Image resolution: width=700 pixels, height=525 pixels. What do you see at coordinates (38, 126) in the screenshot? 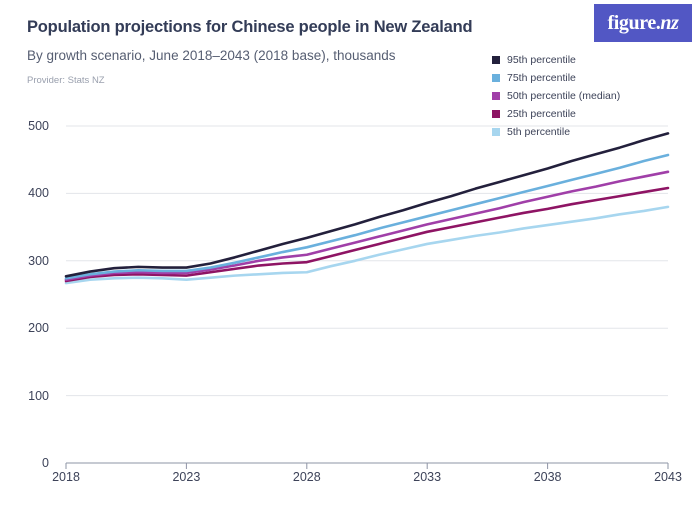
I see `y-axis-tick-label: 500` at bounding box center [38, 126].